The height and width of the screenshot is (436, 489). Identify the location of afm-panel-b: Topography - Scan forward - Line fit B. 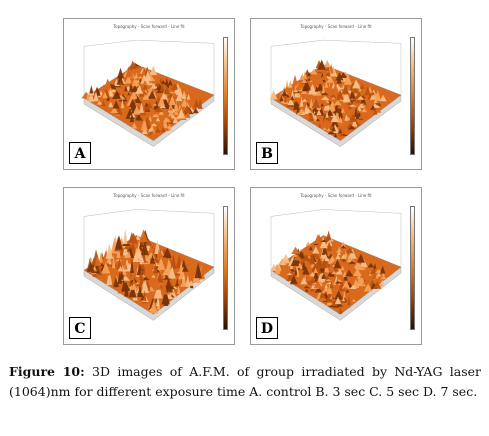
(336, 94).